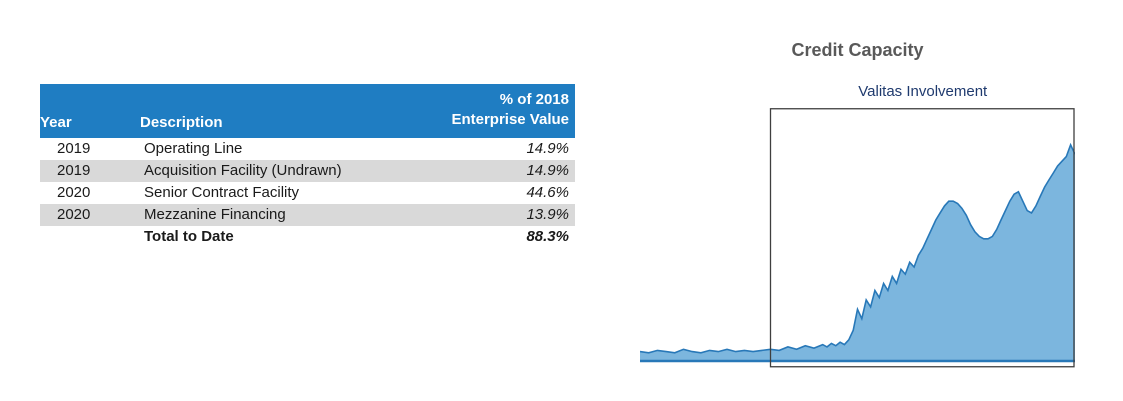 The height and width of the screenshot is (401, 1123). What do you see at coordinates (510, 120) in the screenshot?
I see `pct-header-line2: Enterprise Value` at bounding box center [510, 120].